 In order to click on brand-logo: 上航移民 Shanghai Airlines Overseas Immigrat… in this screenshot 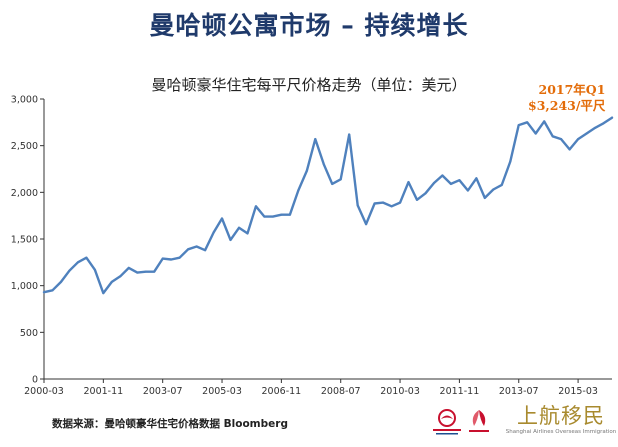, I will do `click(561, 420)`.